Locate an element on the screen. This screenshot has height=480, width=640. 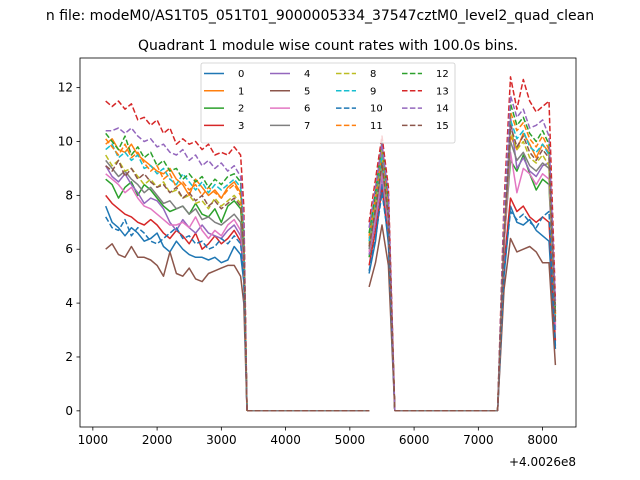
legend-label: 14 is located at coordinates (442, 109).